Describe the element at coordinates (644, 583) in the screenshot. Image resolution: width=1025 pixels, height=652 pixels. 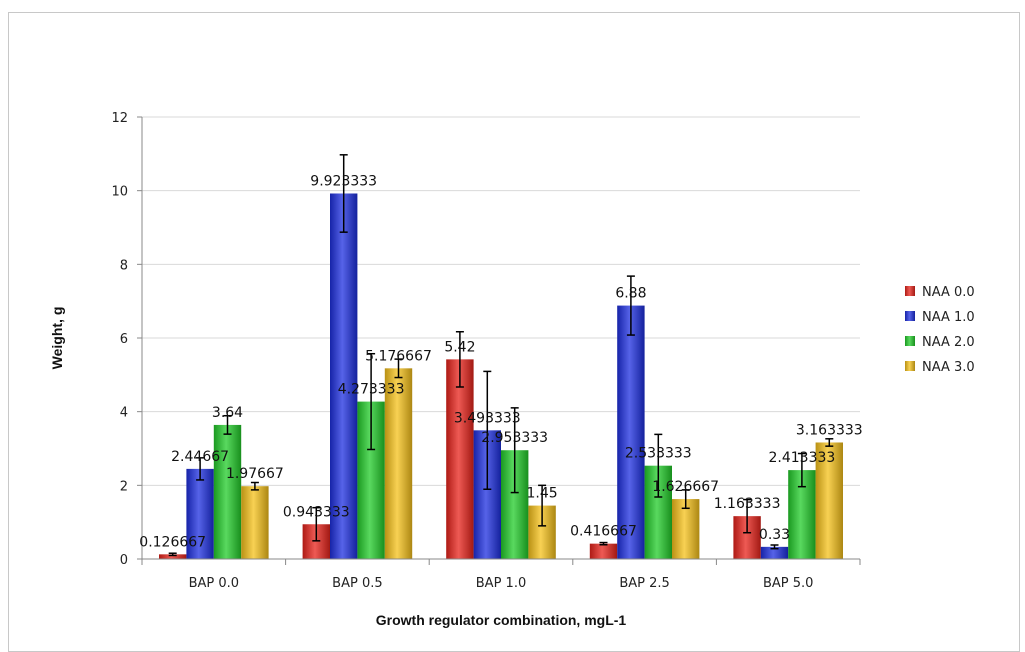
I see `x-tick-label: BAP 2.5` at that location.